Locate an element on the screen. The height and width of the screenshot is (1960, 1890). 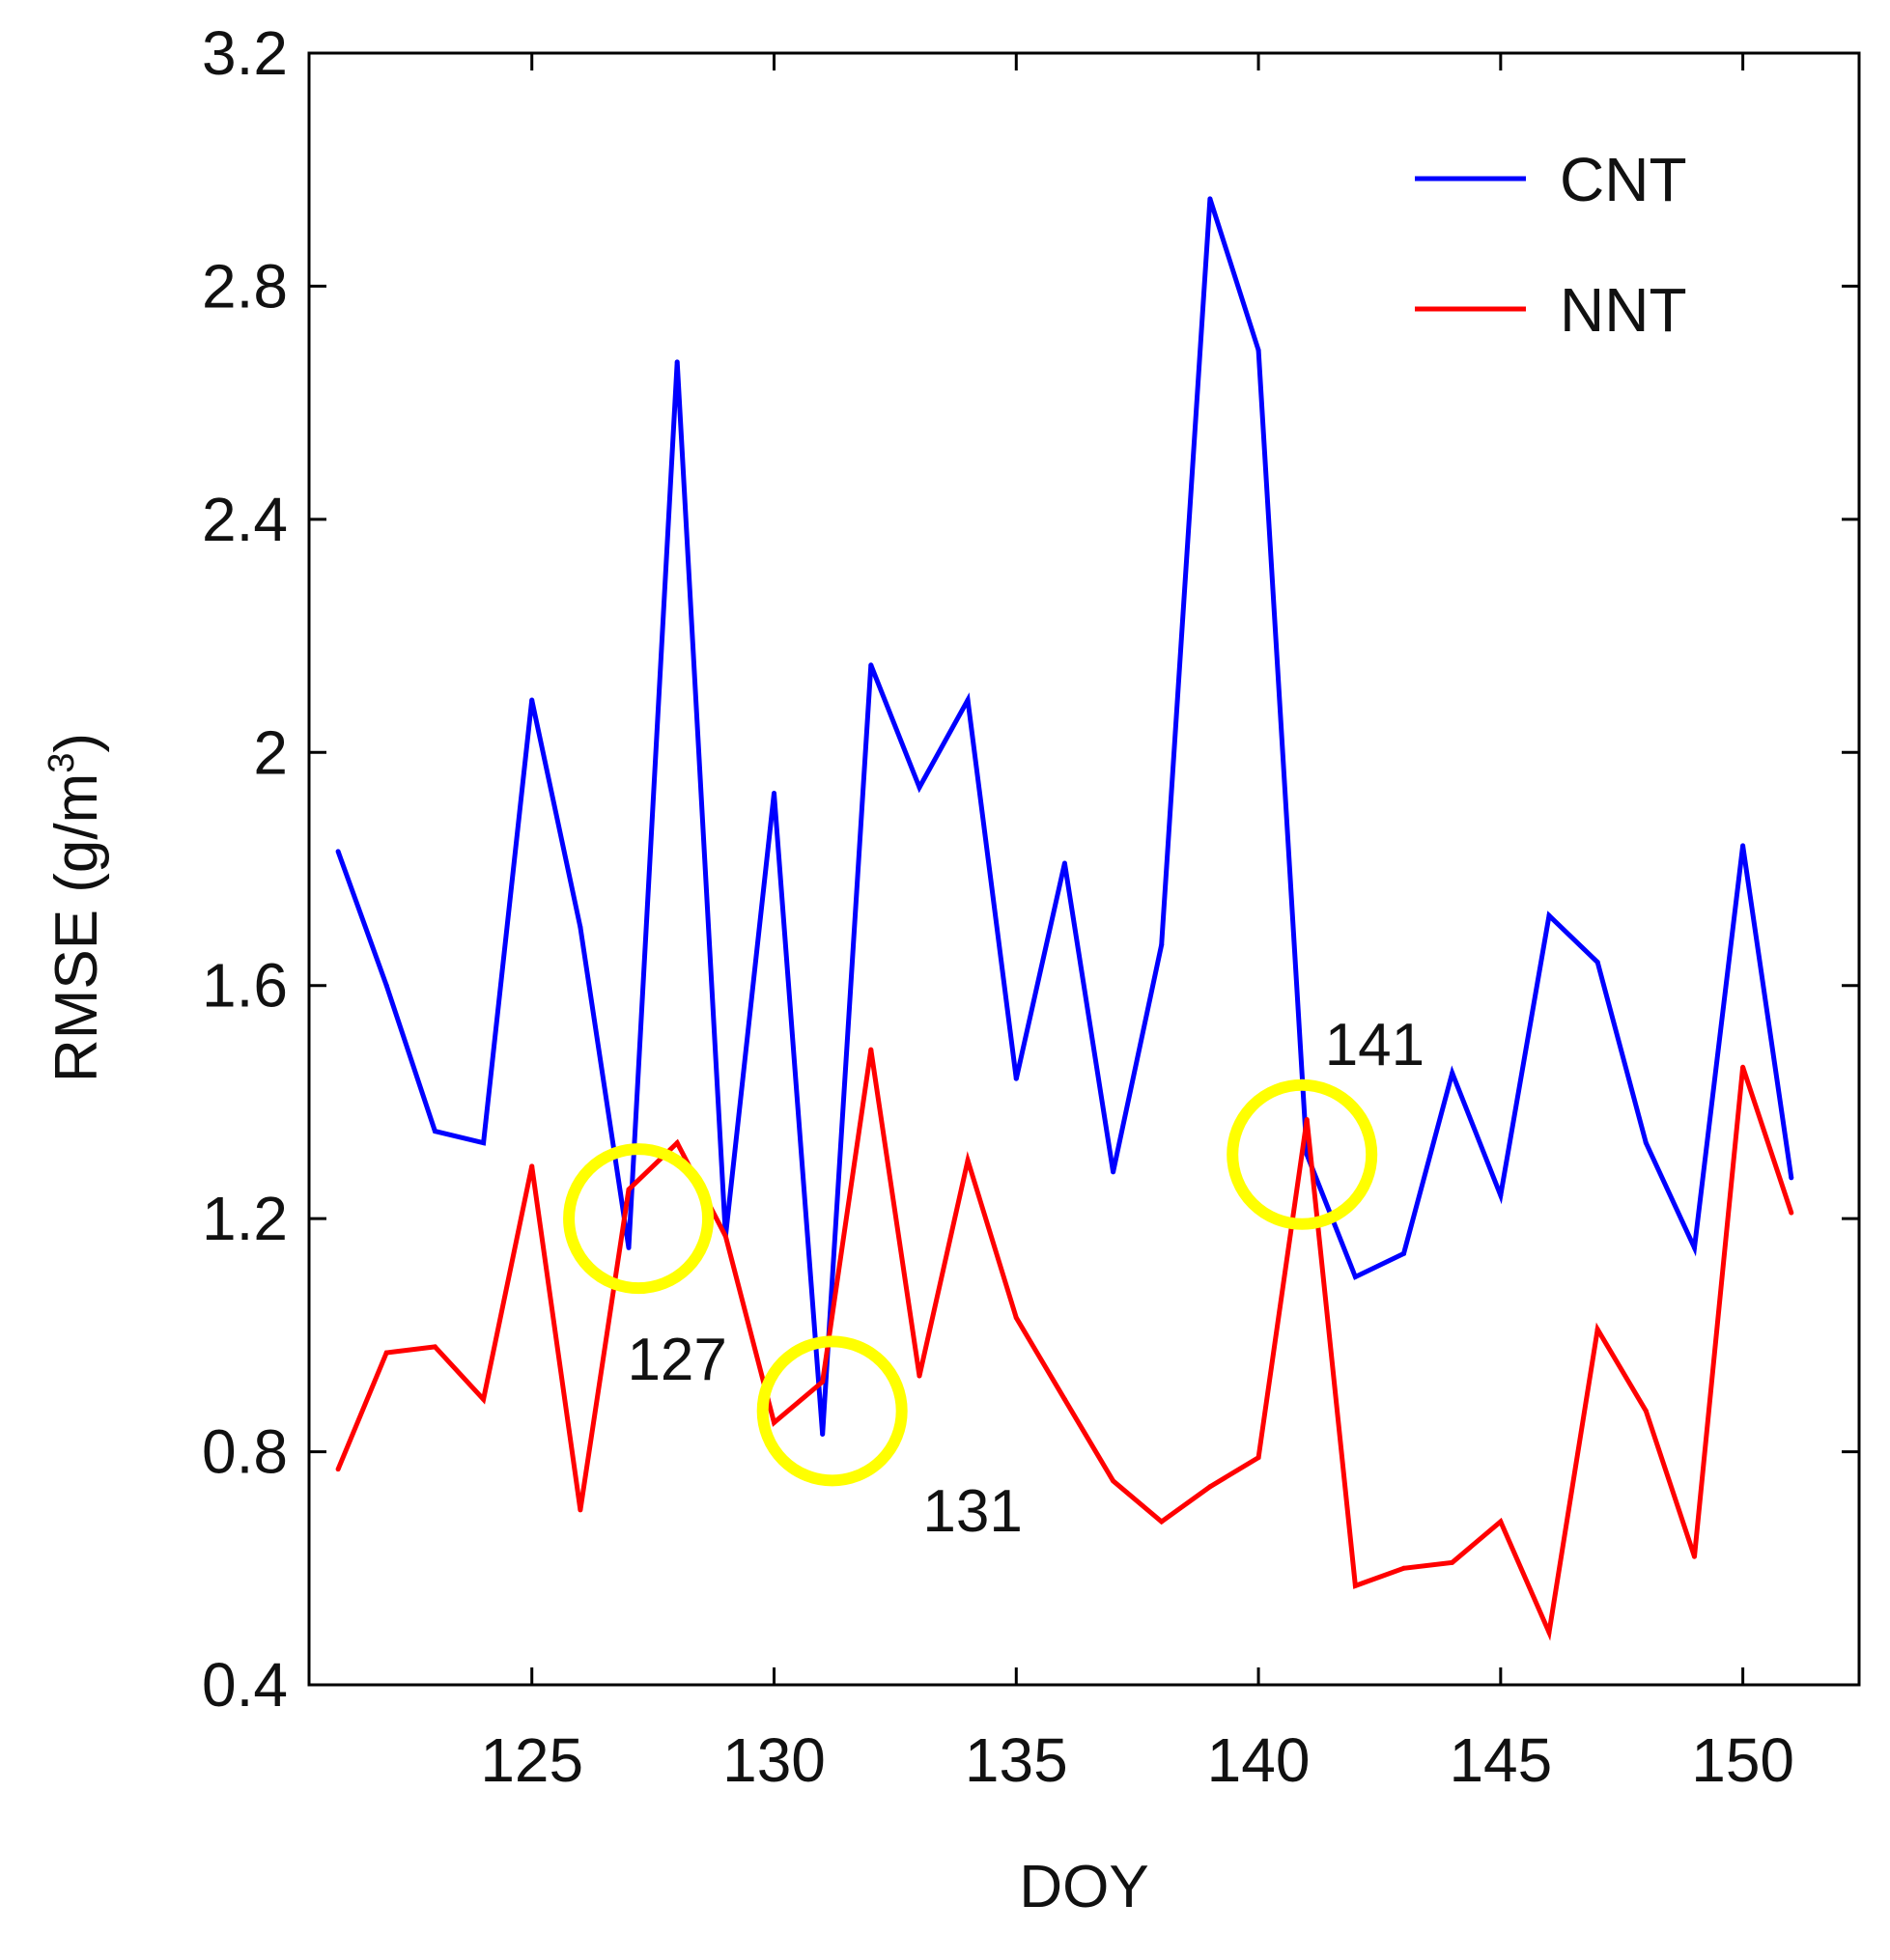
x-tick-label: 145 is located at coordinates (1500, 1760).